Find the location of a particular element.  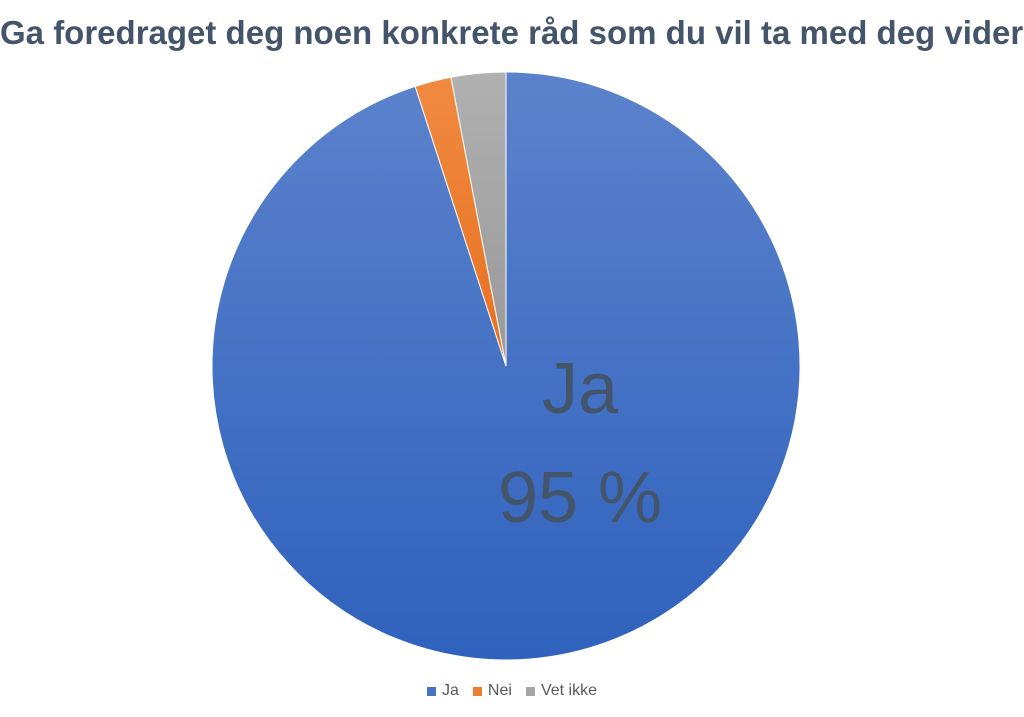

data-label-value: 95 % is located at coordinates (580, 498).